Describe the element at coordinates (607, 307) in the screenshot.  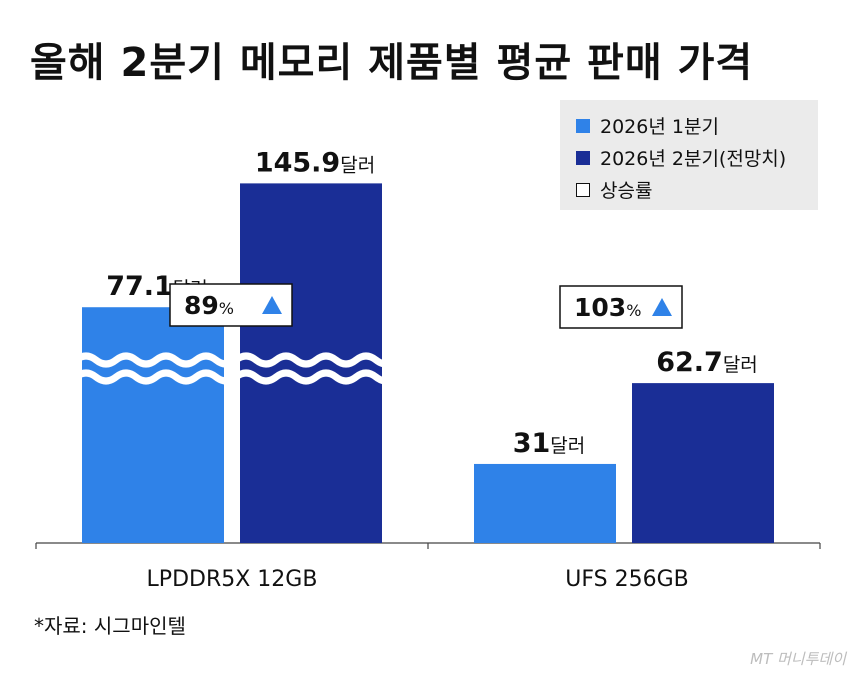
I see `growth-label: 103%` at that location.